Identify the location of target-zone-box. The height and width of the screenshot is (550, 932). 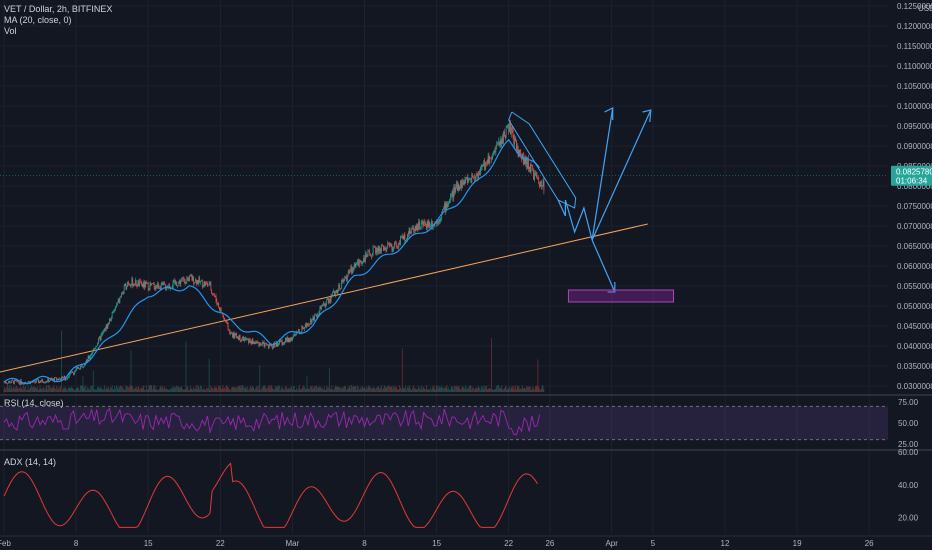
(620, 296).